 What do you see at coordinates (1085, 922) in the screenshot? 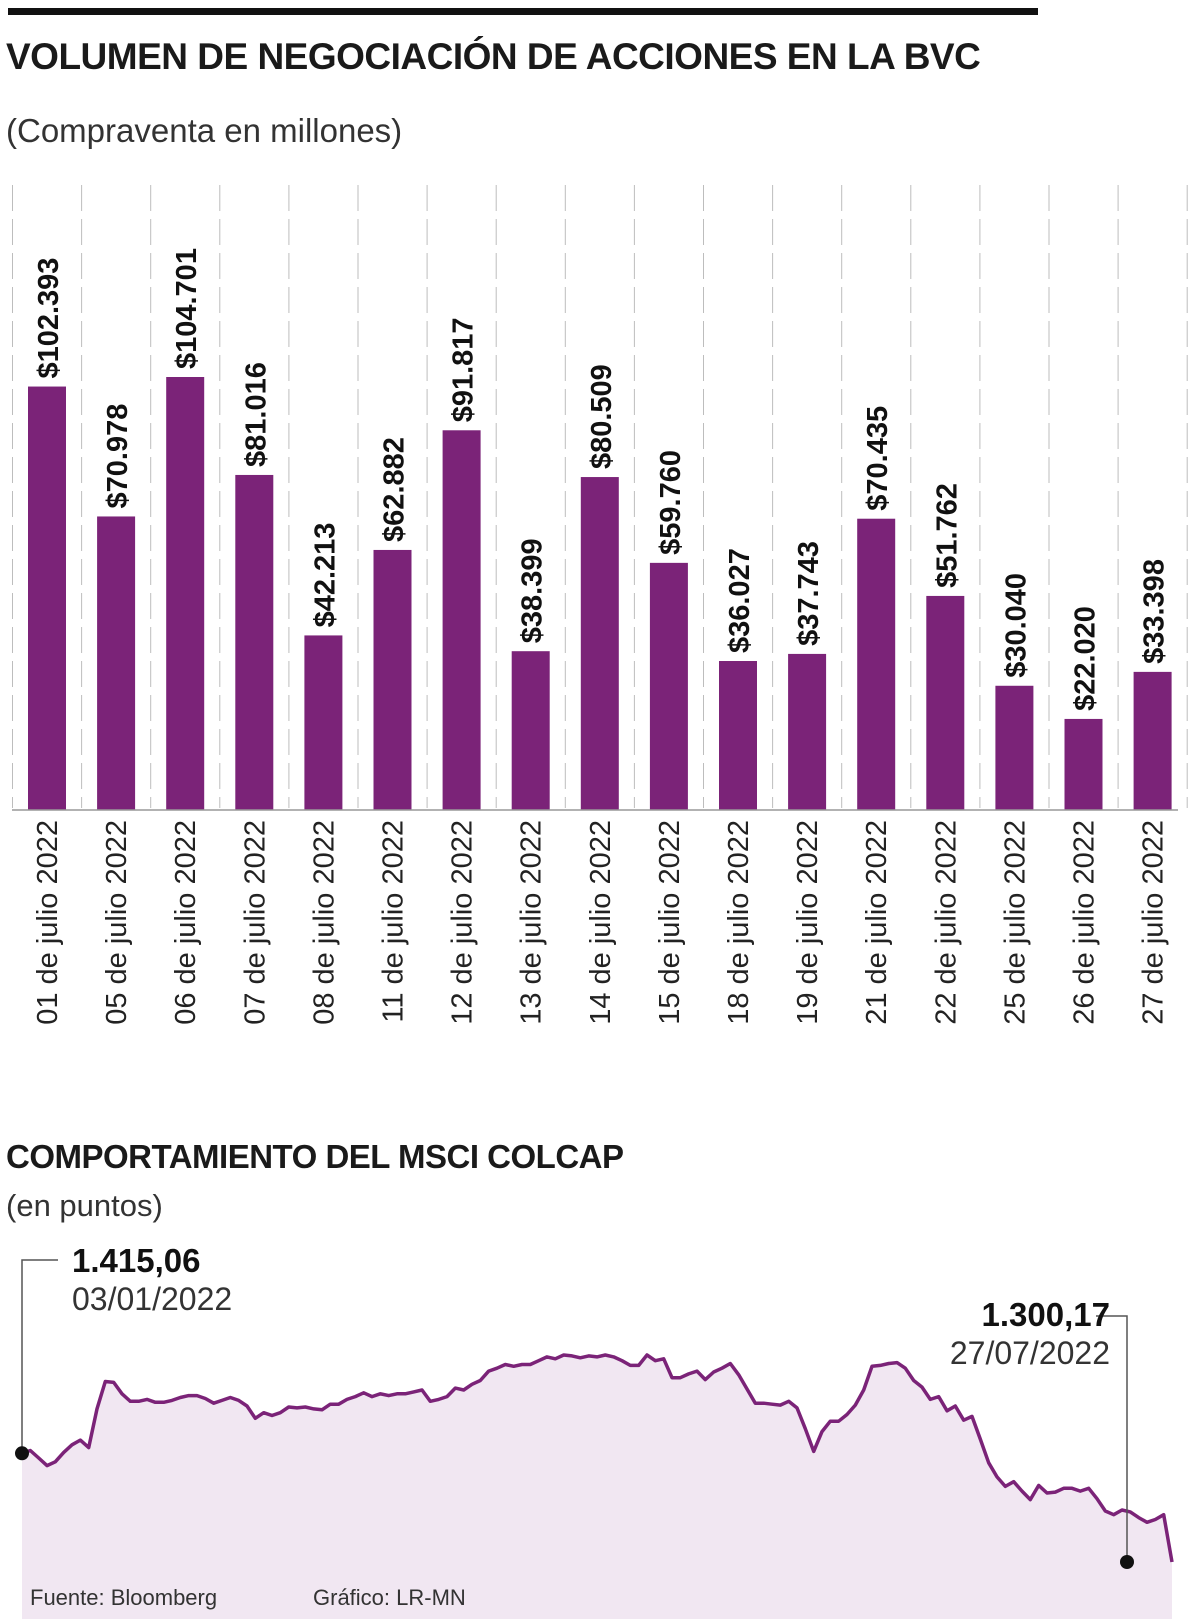
I see `category-label: 26 de julio 2022` at bounding box center [1085, 922].